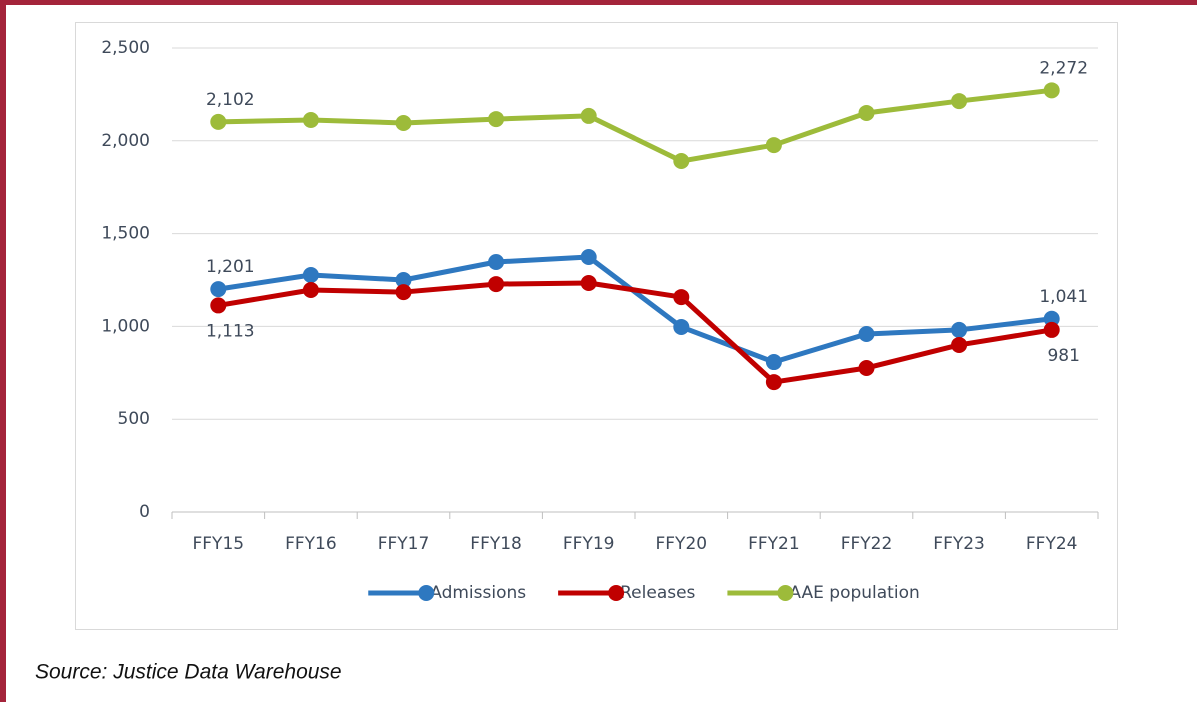 This screenshot has height=702, width=1197. What do you see at coordinates (478, 593) in the screenshot?
I see `legend-label: Admissions` at bounding box center [478, 593].